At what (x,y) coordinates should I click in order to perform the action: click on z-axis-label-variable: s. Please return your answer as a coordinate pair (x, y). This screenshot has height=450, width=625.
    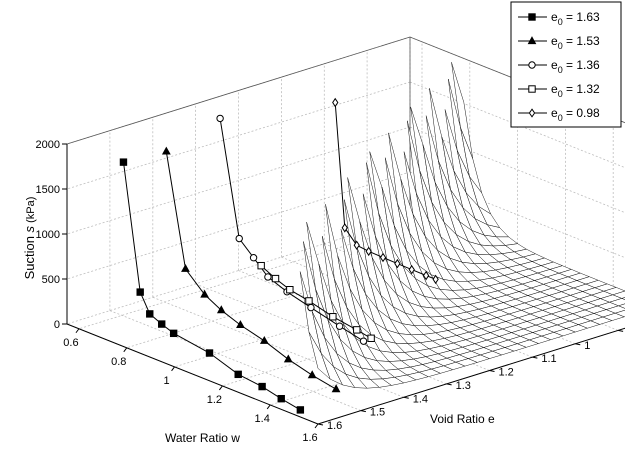
    Looking at the image, I should click on (29, 228).